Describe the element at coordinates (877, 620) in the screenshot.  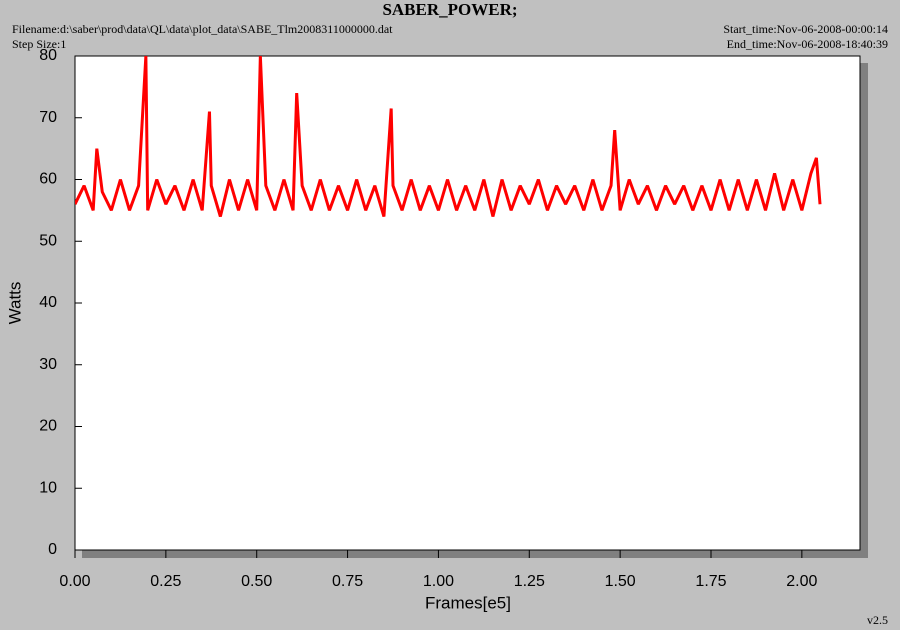
I see `version: v2.5` at that location.